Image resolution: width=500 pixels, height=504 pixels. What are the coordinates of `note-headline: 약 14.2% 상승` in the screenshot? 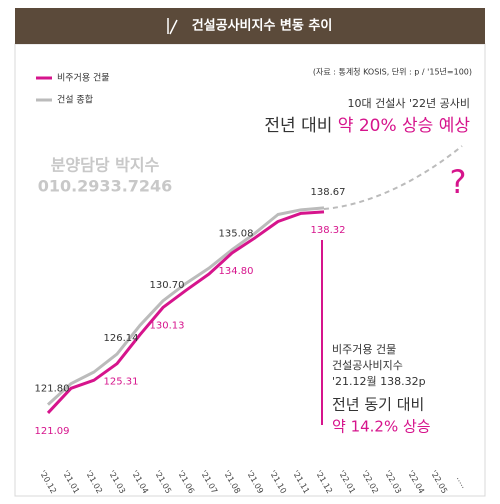 It's located at (381, 427).